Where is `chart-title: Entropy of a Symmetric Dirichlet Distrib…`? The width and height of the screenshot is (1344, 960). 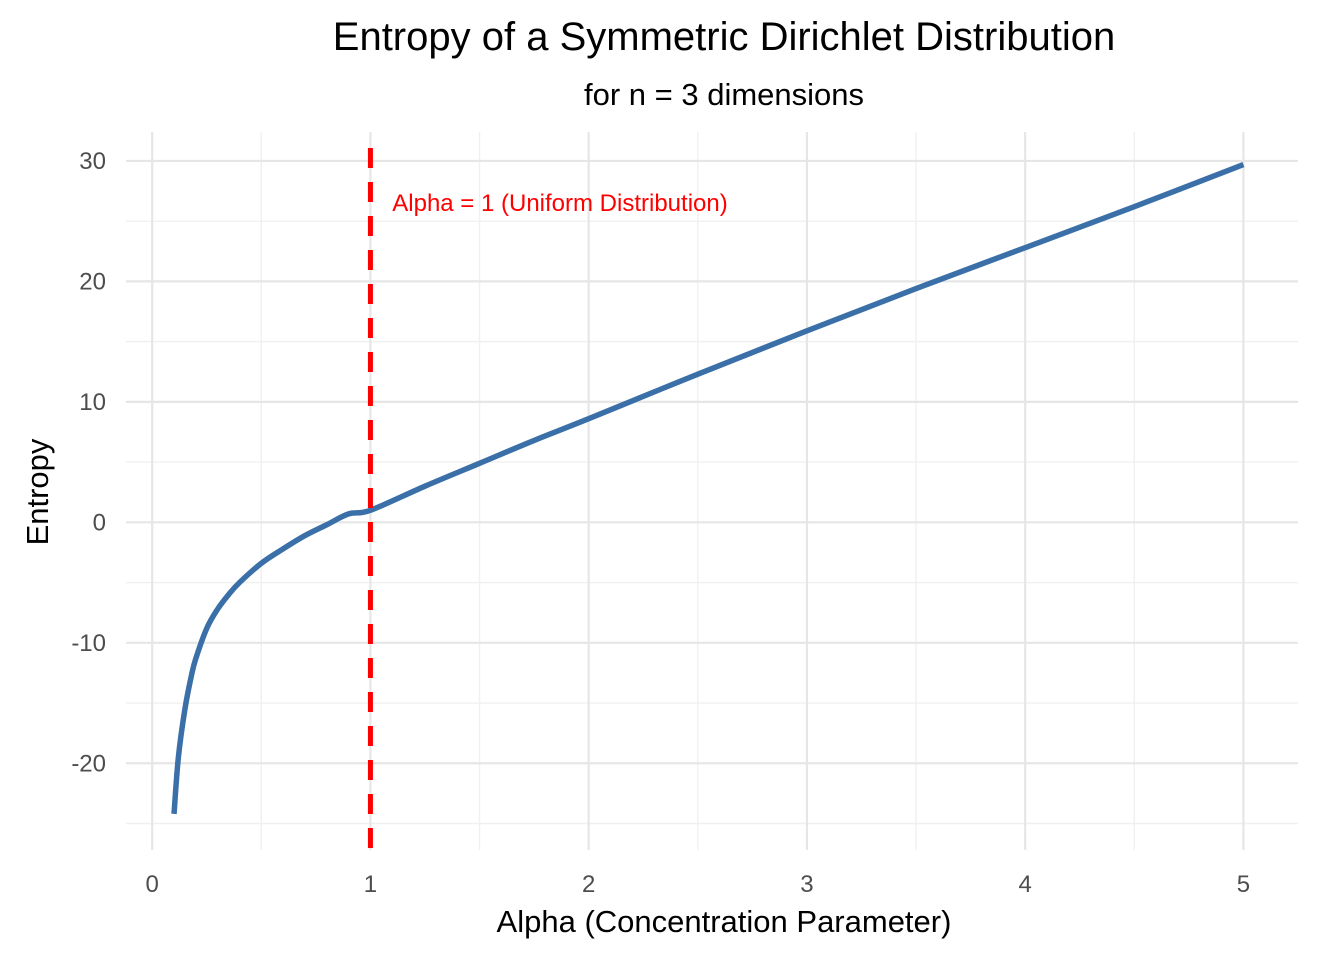
chart-title: Entropy of a Symmetric Dirichlet Distrib… is located at coordinates (724, 37).